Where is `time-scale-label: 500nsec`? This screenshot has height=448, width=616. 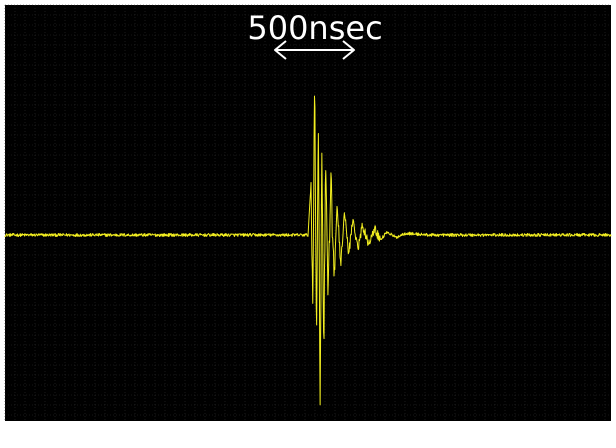
time-scale-label: 500nsec is located at coordinates (314, 28).